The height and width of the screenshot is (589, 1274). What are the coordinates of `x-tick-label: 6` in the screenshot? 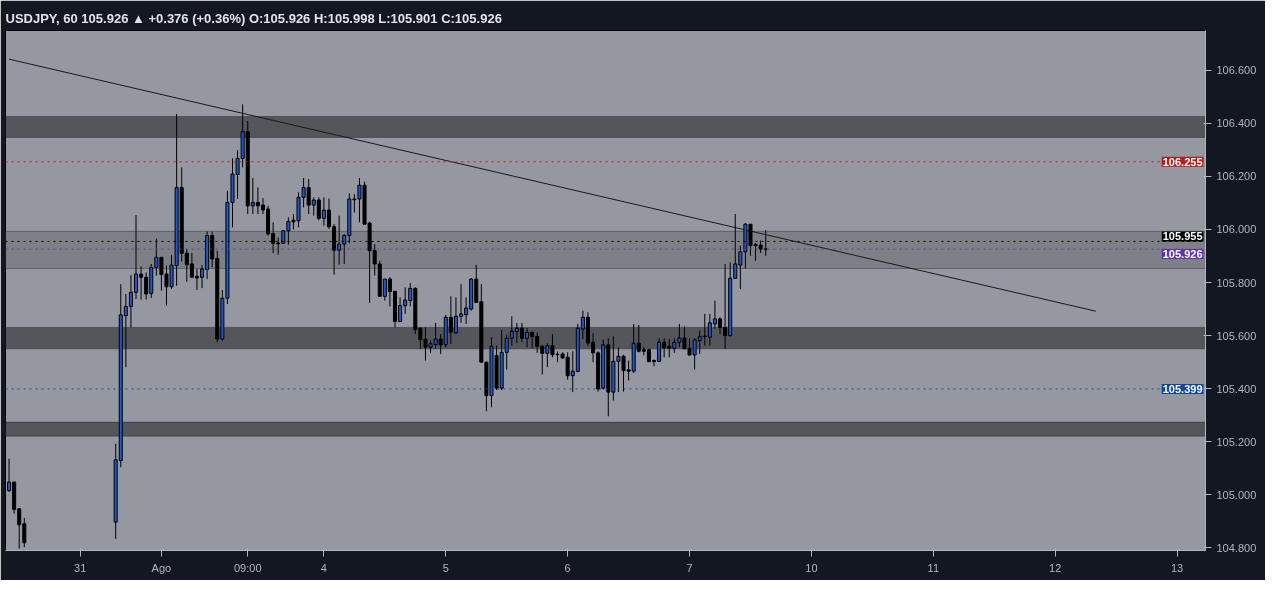 It's located at (567, 567).